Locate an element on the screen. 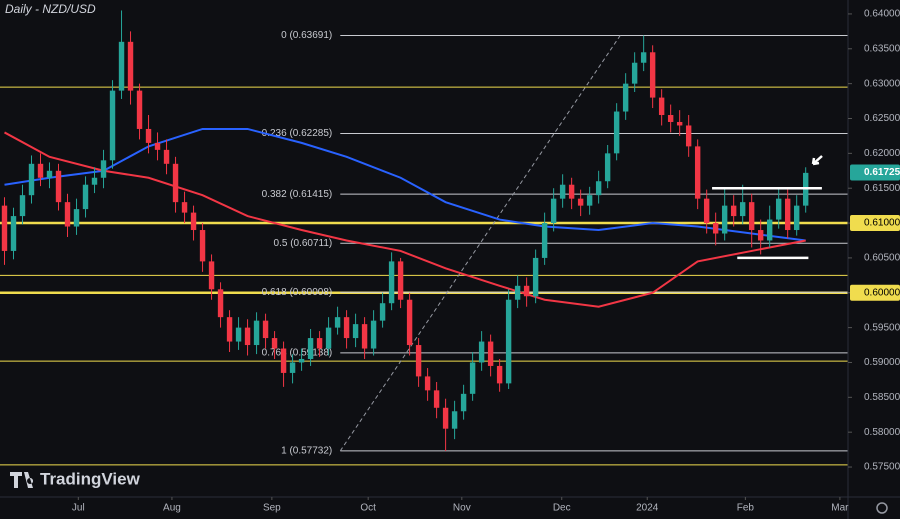 The image size is (900, 519). last-price-tag is located at coordinates (875, 172).